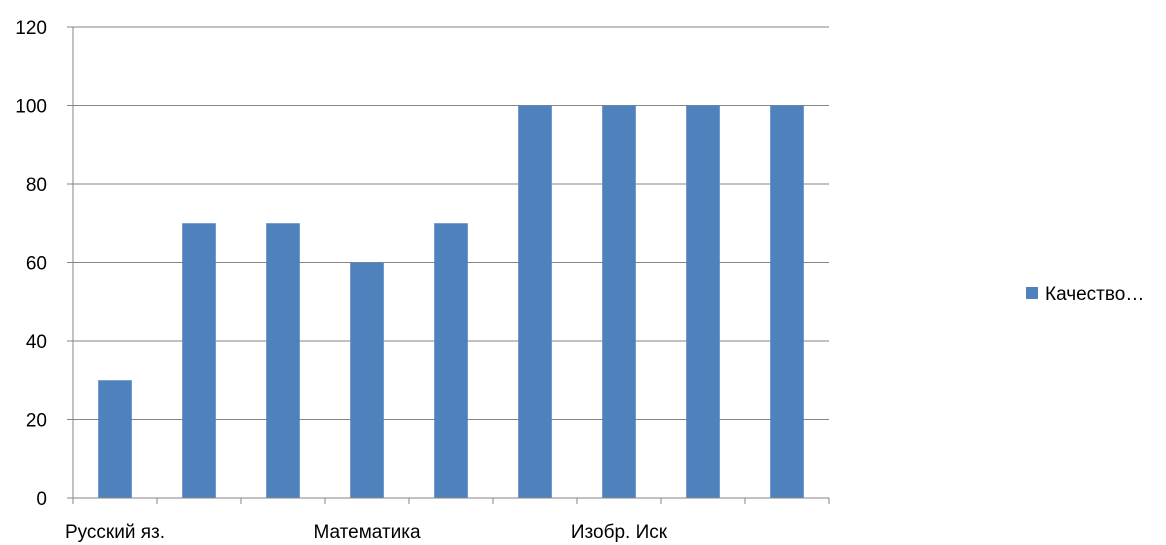 The width and height of the screenshot is (1166, 545). What do you see at coordinates (31, 107) in the screenshot?
I see `y-tick-label: 100` at bounding box center [31, 107].